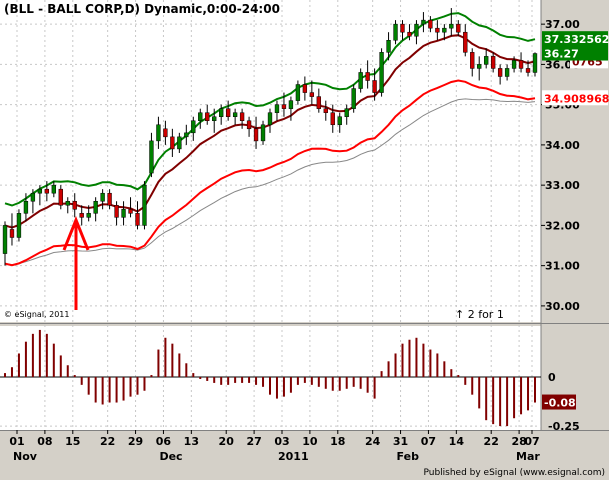 Image resolution: width=609 pixels, height=480 pixels. Describe the element at coordinates (293, 456) in the screenshot. I see `month-label: 2011` at that location.